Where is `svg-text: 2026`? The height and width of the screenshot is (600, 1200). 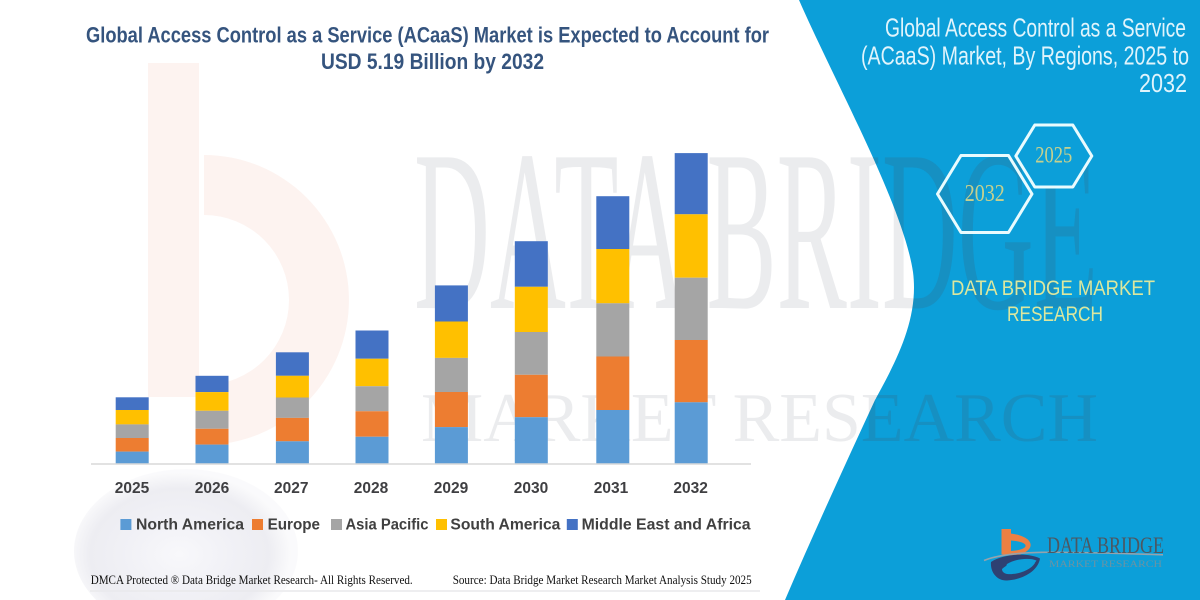 svg-text: 2026 is located at coordinates (212, 488).